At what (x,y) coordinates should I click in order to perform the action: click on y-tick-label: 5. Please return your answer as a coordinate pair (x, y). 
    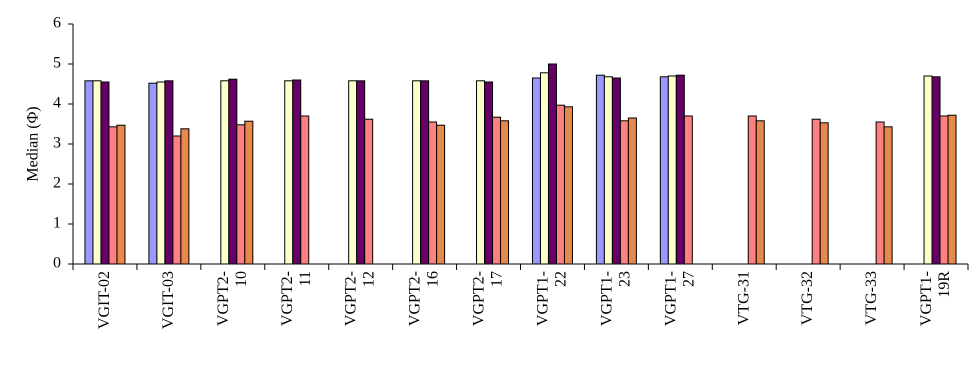
    Looking at the image, I should click on (57, 63).